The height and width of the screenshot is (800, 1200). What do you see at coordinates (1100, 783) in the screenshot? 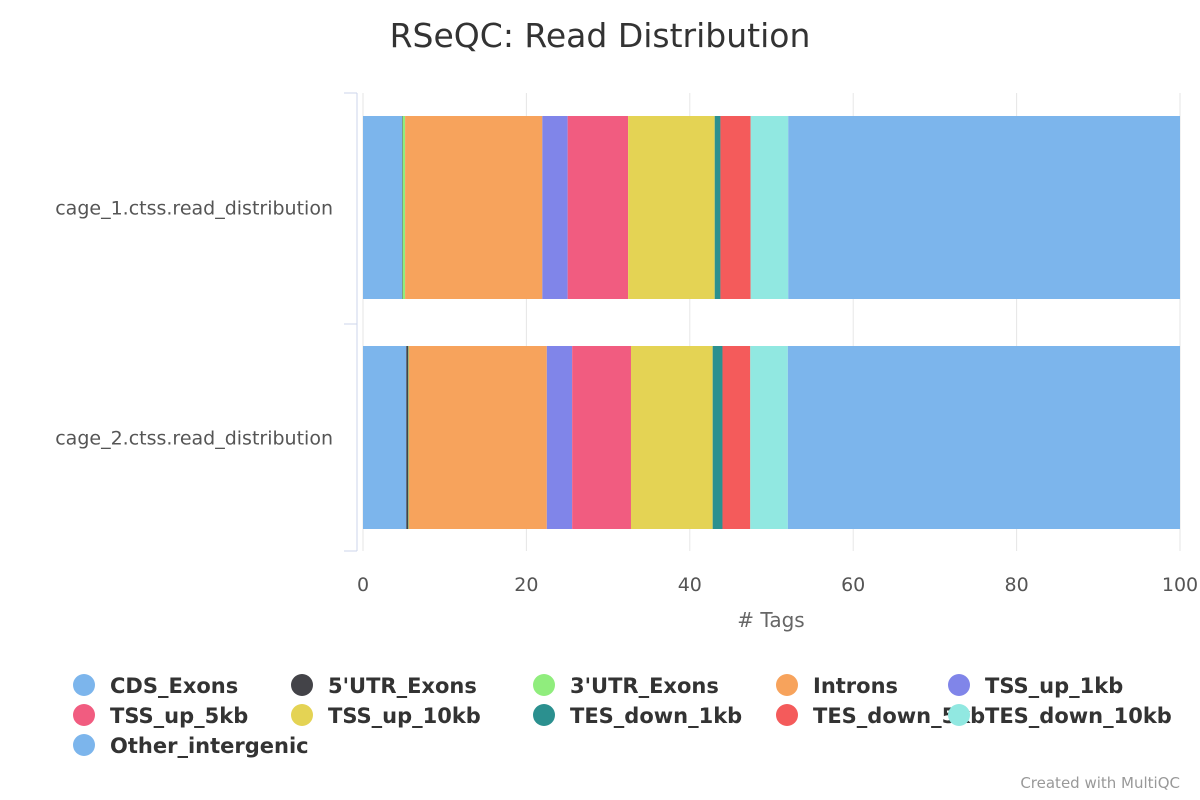
I see `credit-text: Created with MultiQC` at bounding box center [1100, 783].